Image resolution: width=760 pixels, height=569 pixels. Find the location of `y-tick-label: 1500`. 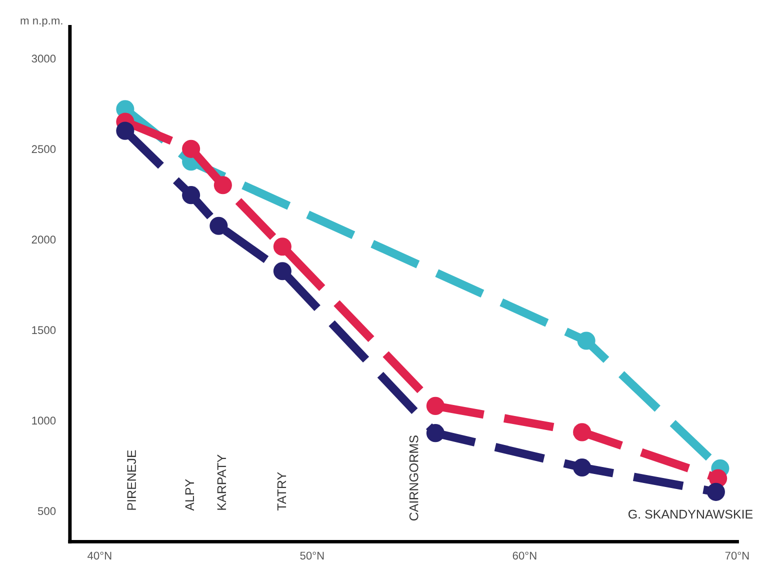

y-tick-label: 1500 is located at coordinates (44, 330).